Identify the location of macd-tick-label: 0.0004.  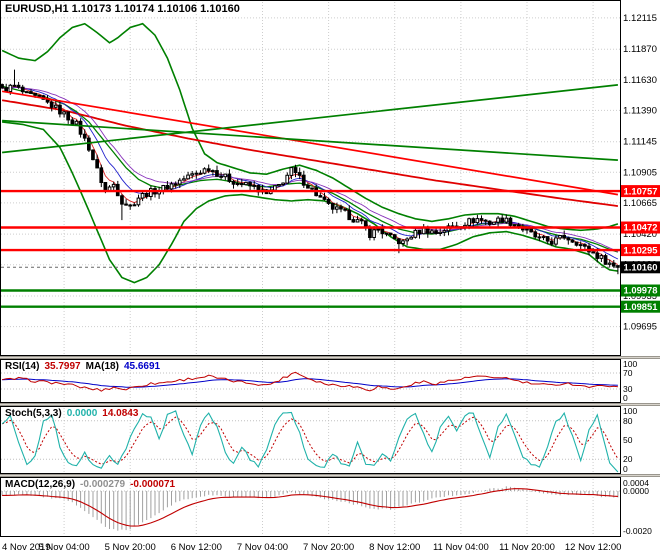
(636, 483).